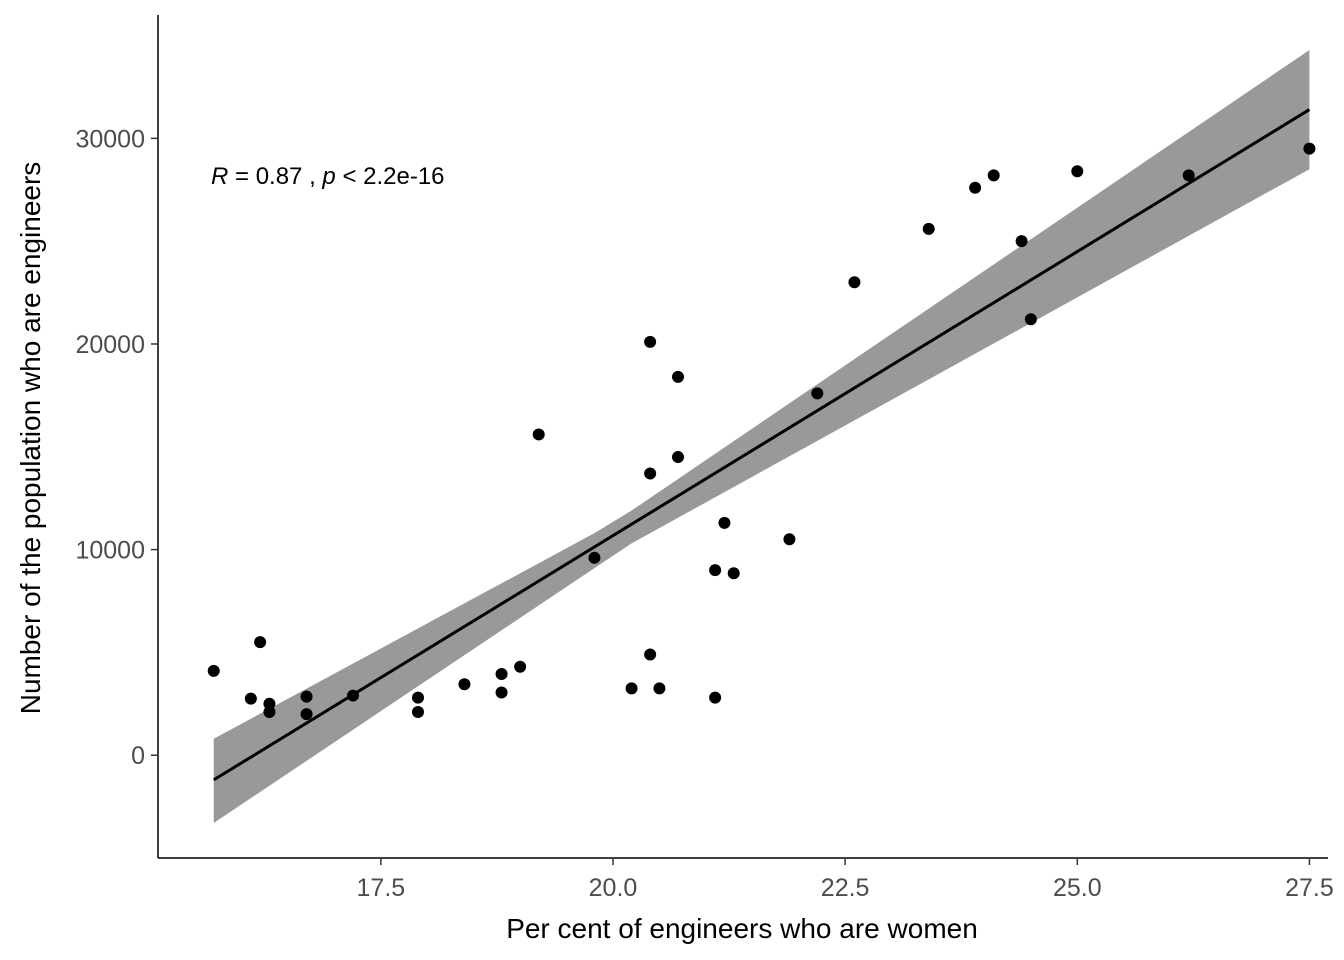 This screenshot has height=960, width=1344. I want to click on y-tick-label: 20000, so click(110, 345).